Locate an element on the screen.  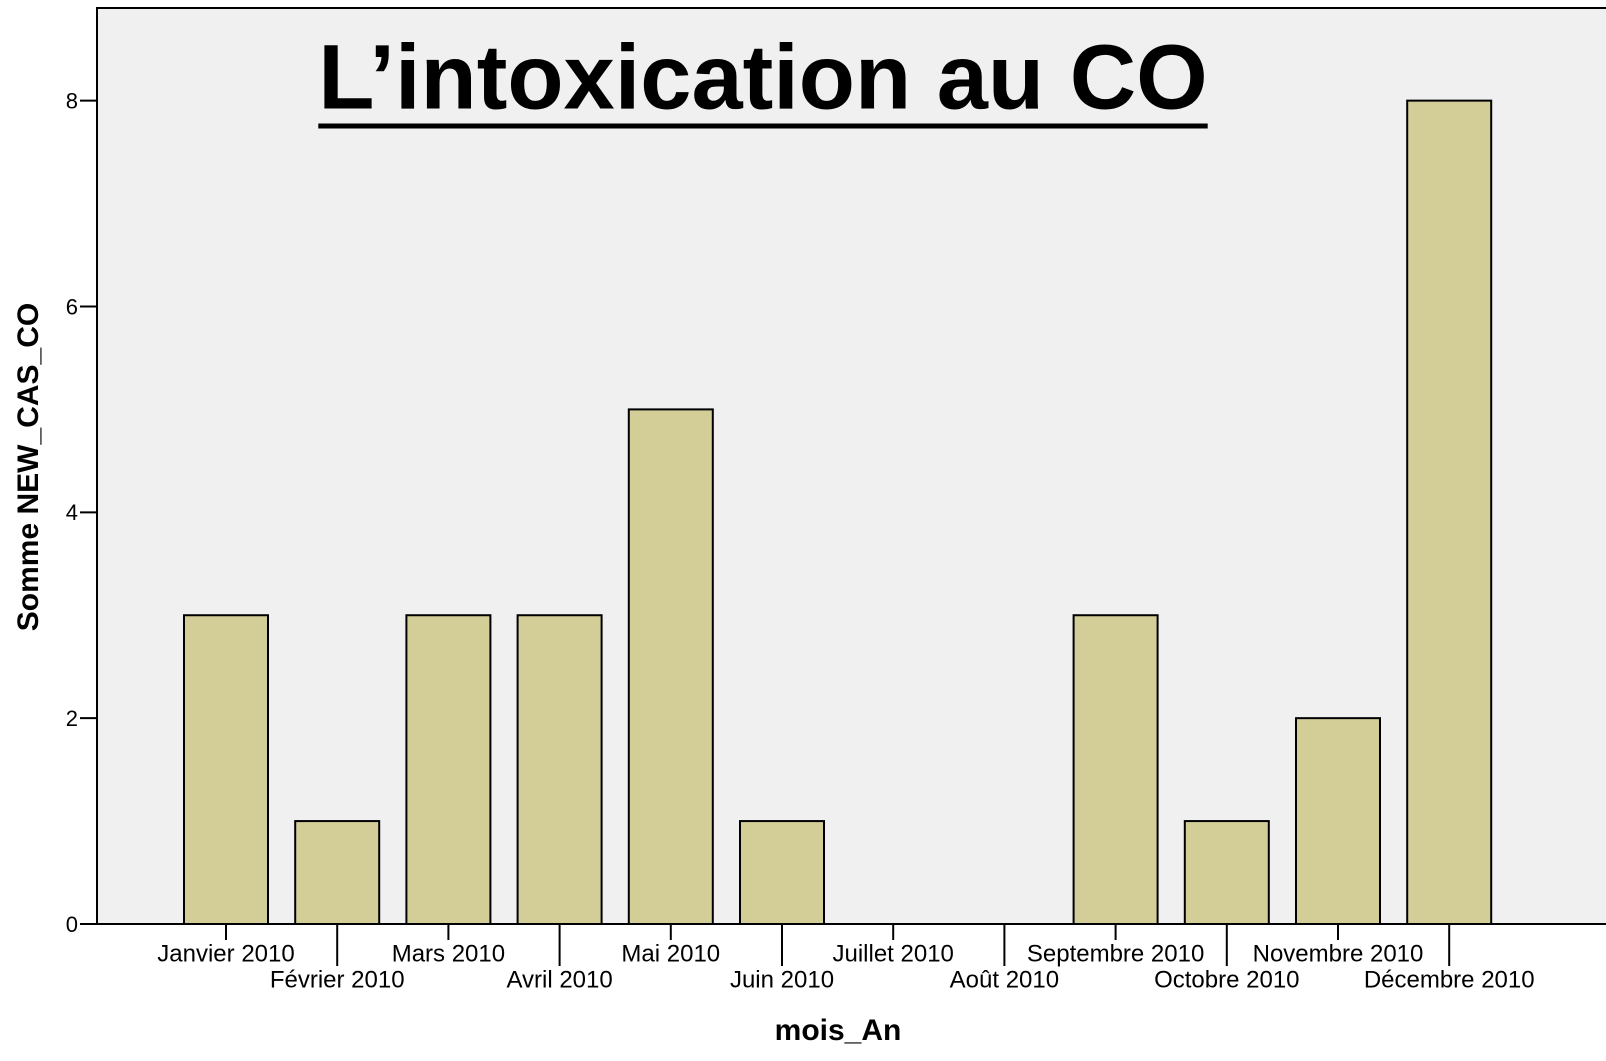
y-tick-label: 6 is located at coordinates (72, 306).